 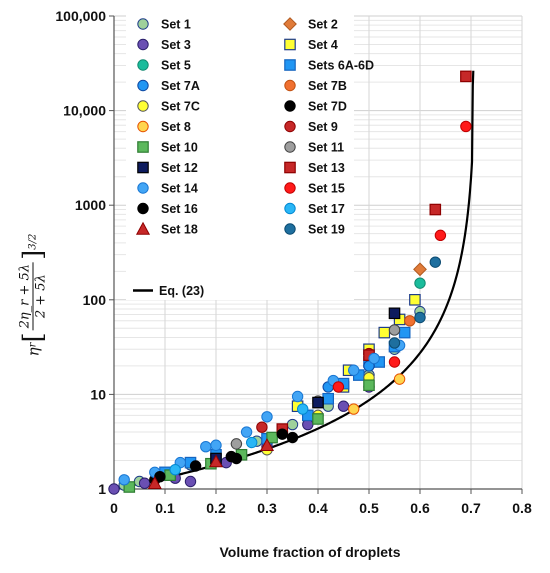 I want to click on legend-label-eq-23-: Eq. (23), so click(x=181, y=291).